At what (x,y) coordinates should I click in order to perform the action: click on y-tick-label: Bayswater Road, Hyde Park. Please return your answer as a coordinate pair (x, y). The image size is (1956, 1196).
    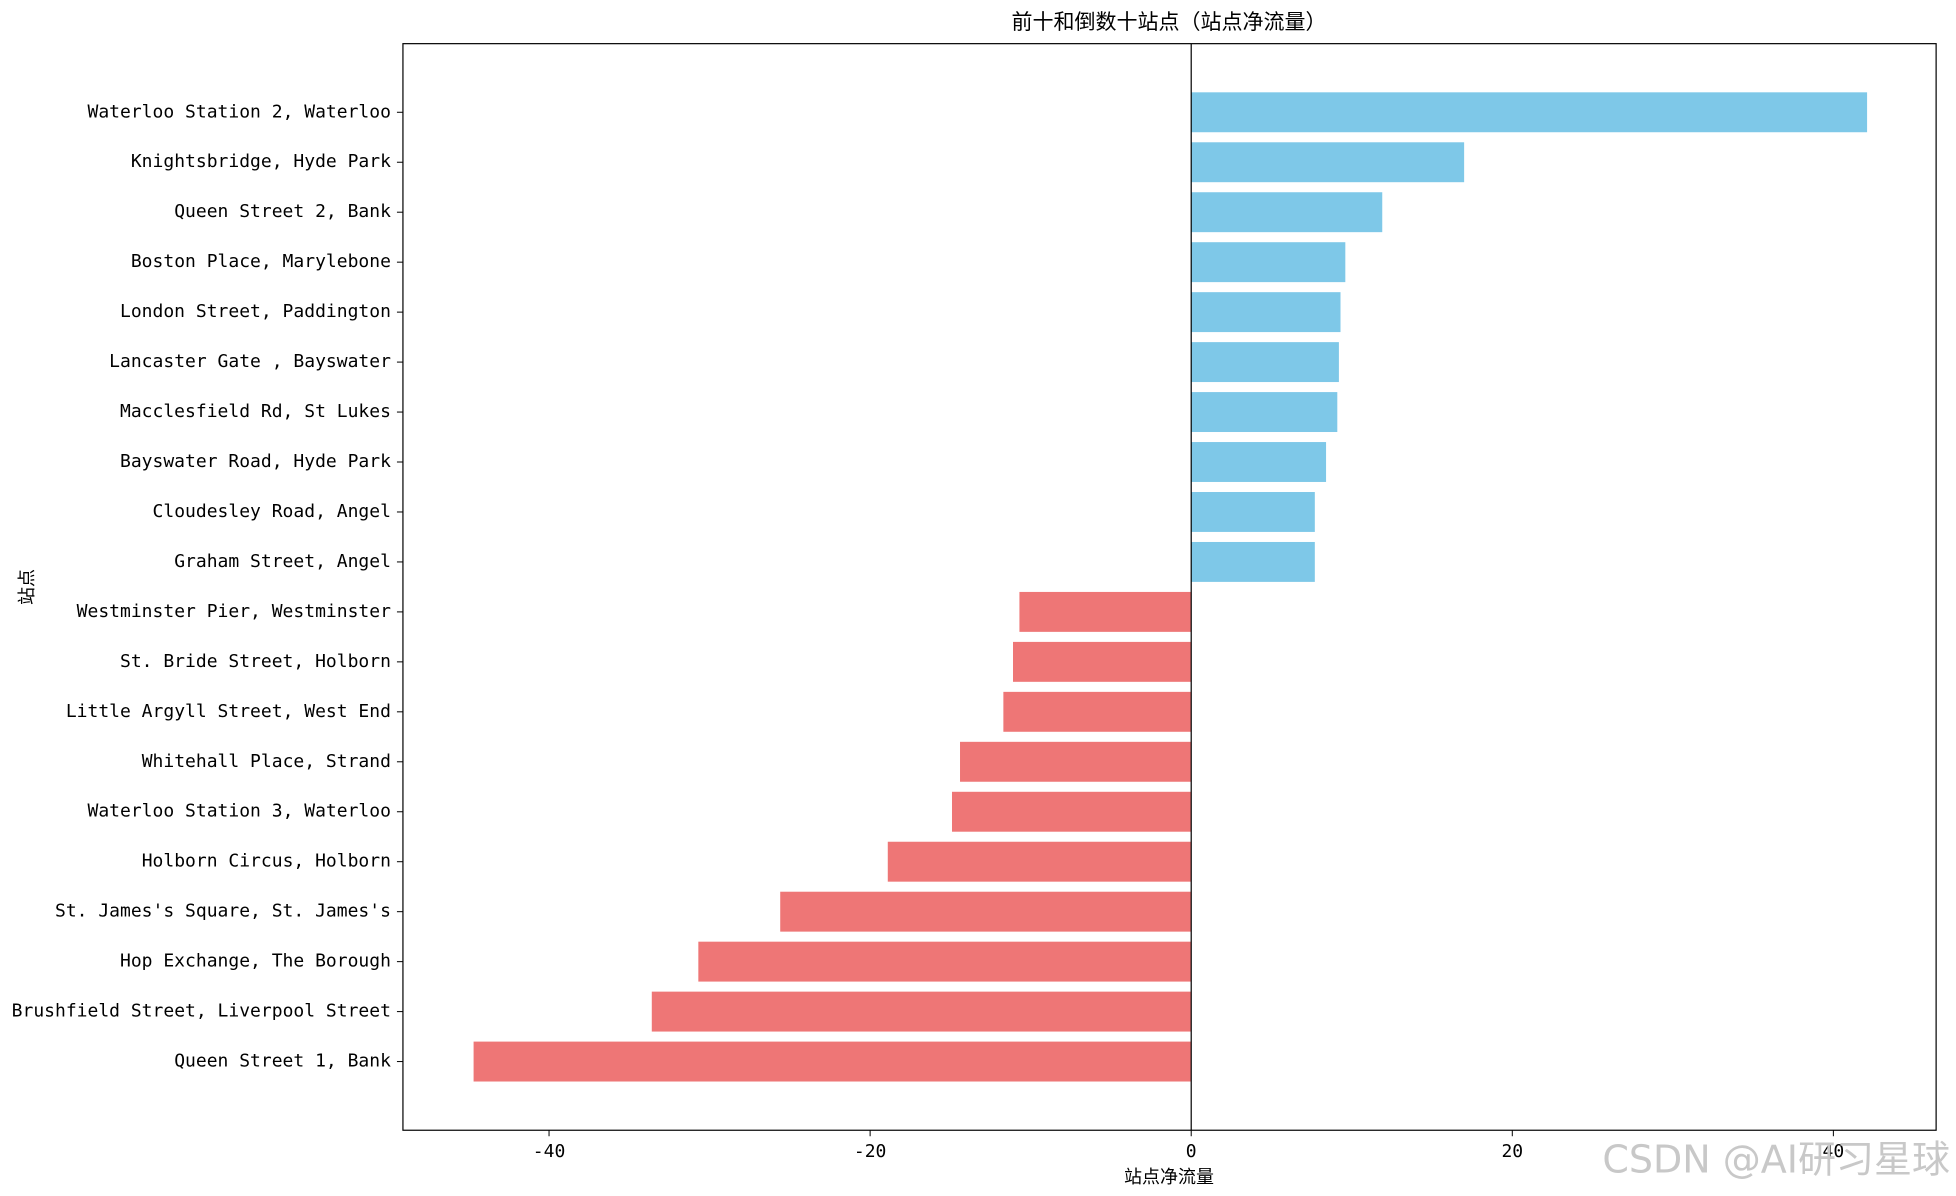
    Looking at the image, I should click on (255, 461).